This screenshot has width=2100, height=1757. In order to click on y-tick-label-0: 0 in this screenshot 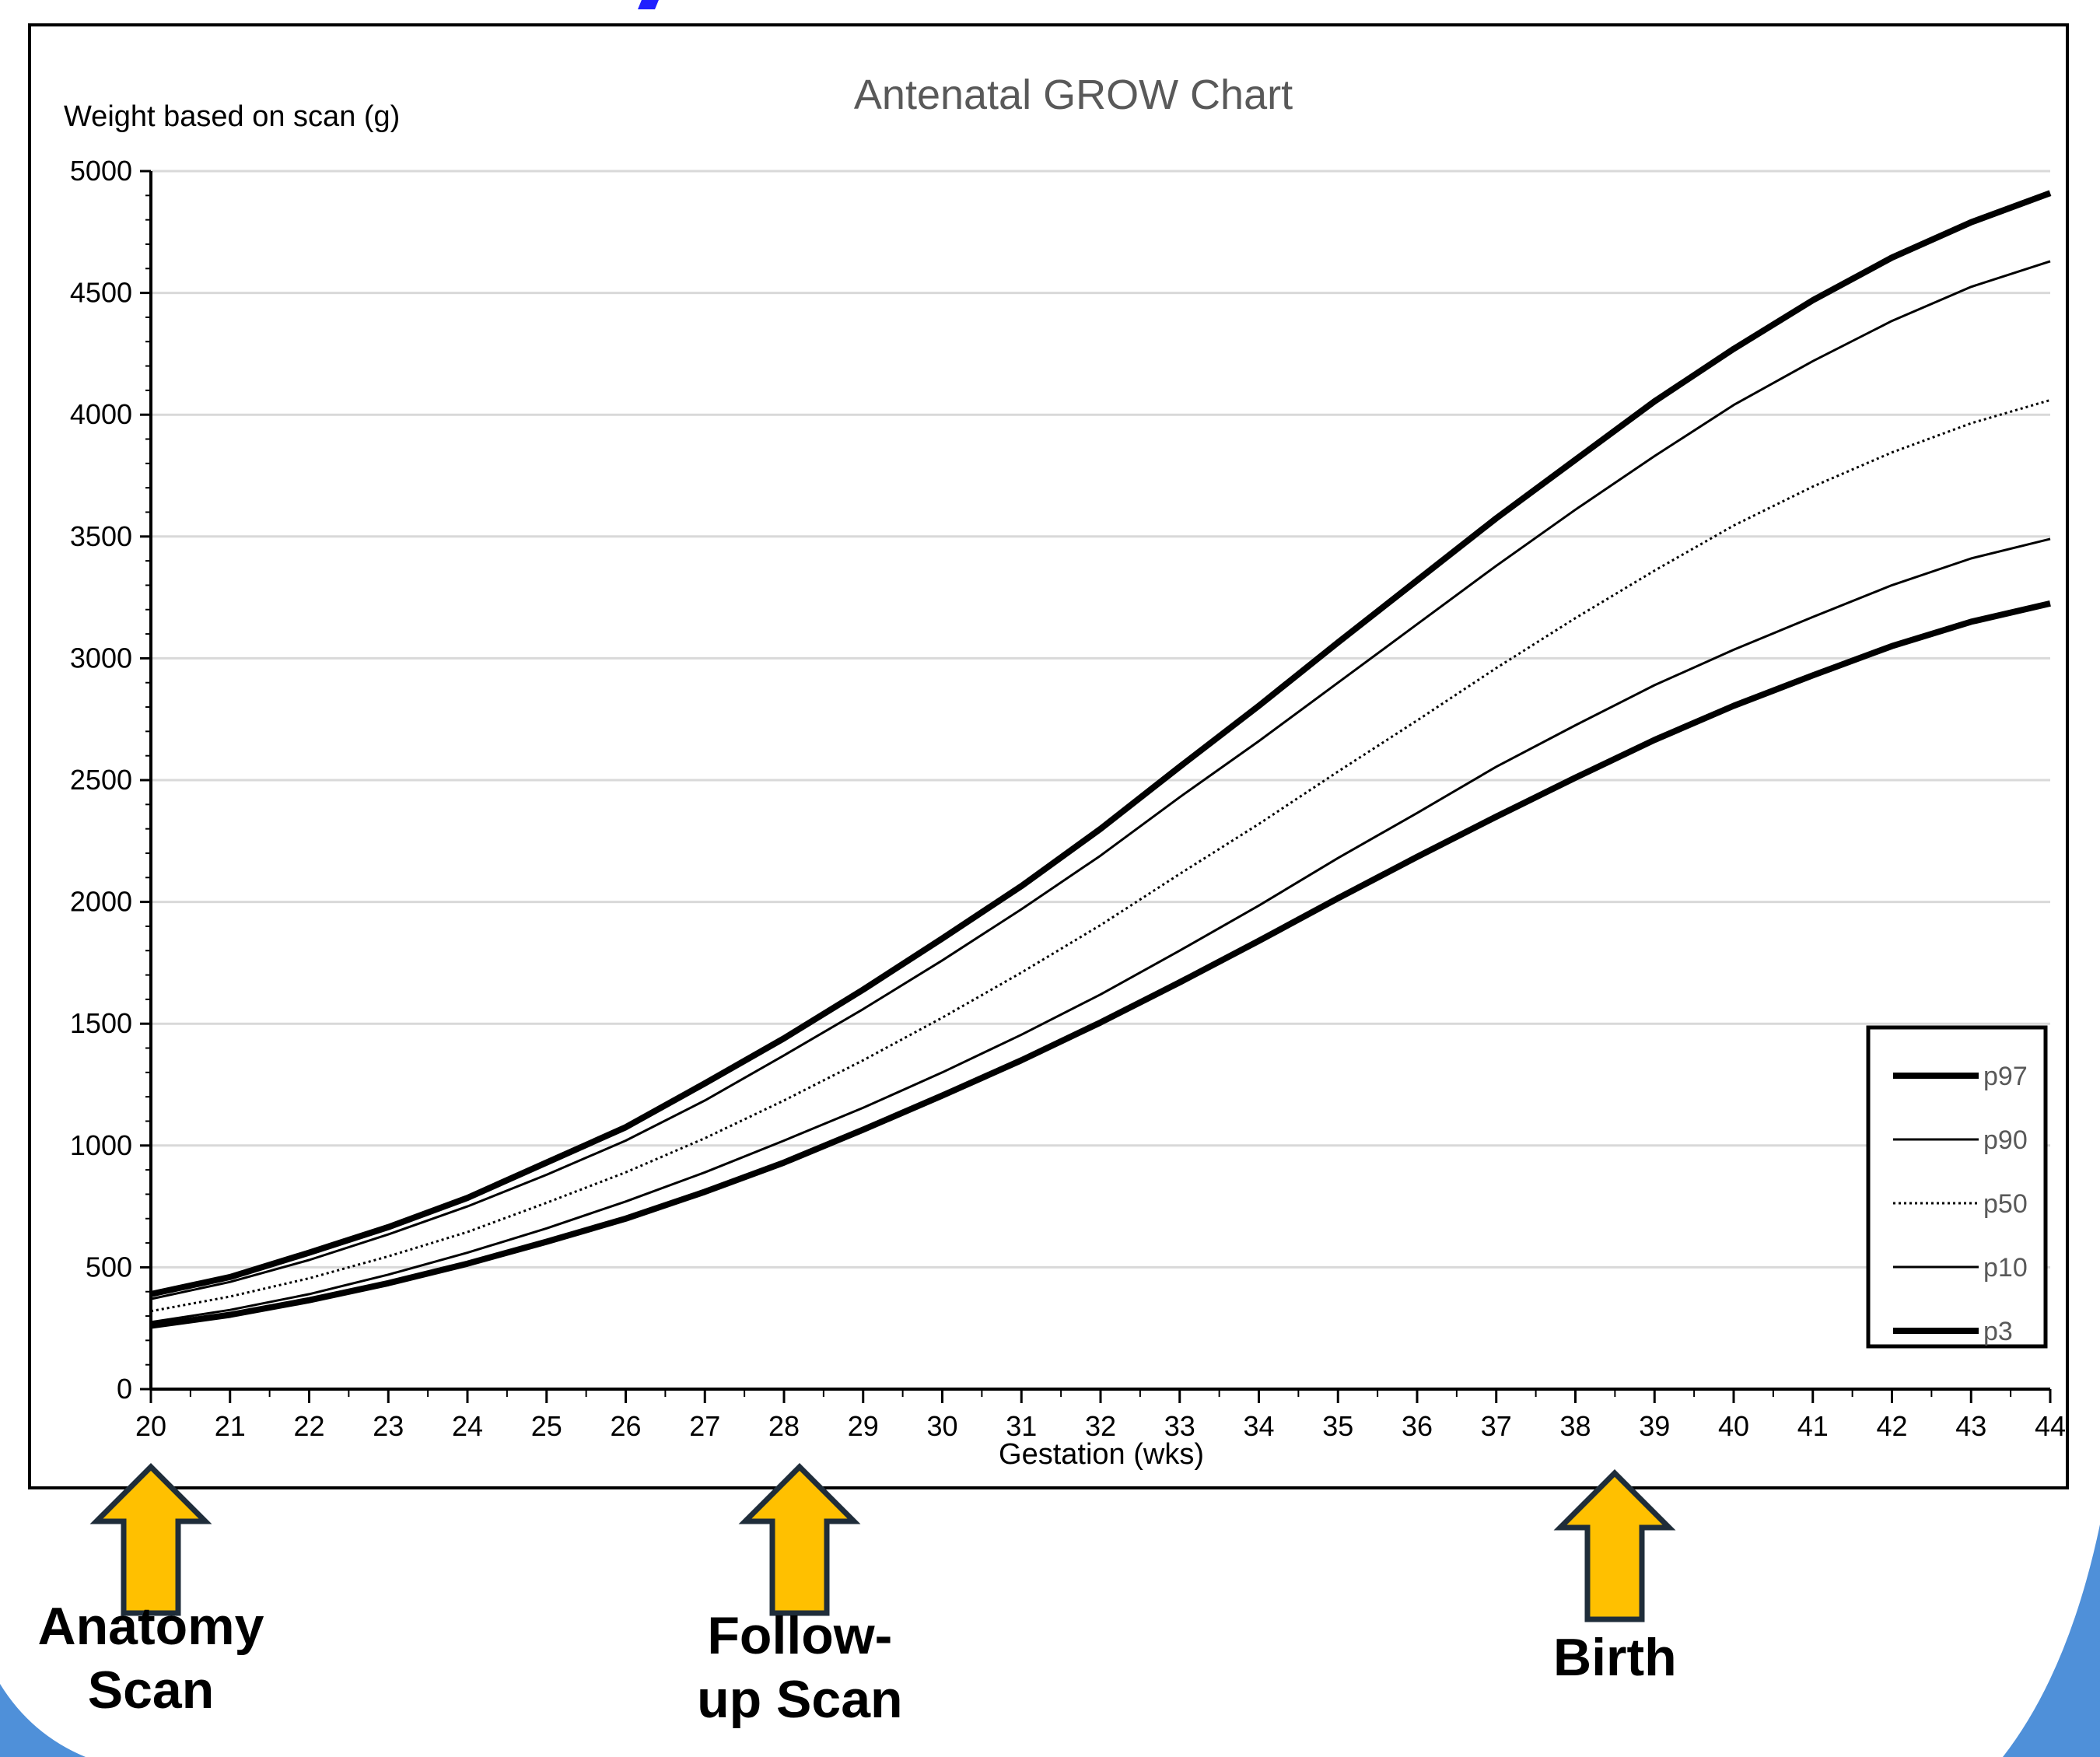, I will do `click(125, 1389)`.